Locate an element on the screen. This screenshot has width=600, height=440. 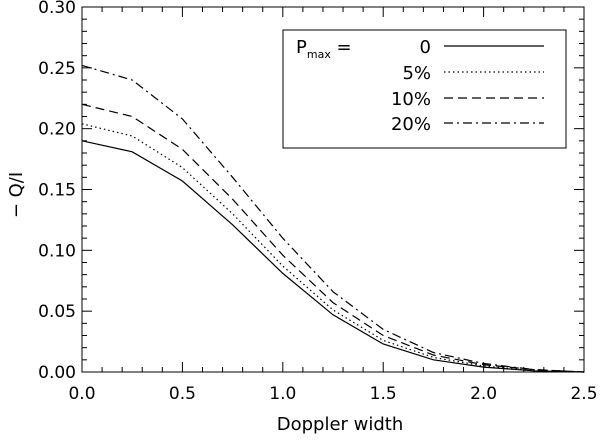
y-tick-label: 0.20 is located at coordinates (57, 130).